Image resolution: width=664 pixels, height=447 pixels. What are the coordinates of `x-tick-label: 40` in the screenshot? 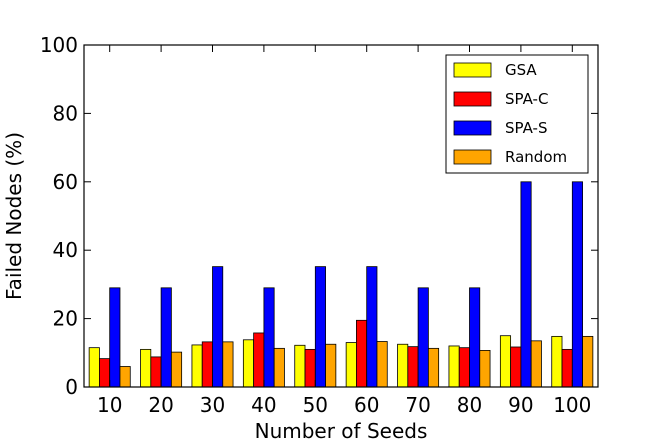 It's located at (263, 405).